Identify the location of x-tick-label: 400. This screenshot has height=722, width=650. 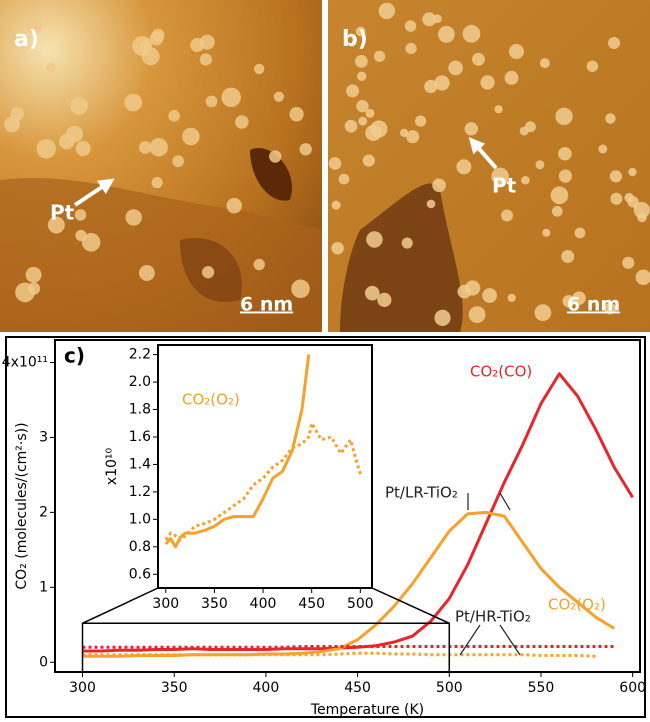
(263, 604).